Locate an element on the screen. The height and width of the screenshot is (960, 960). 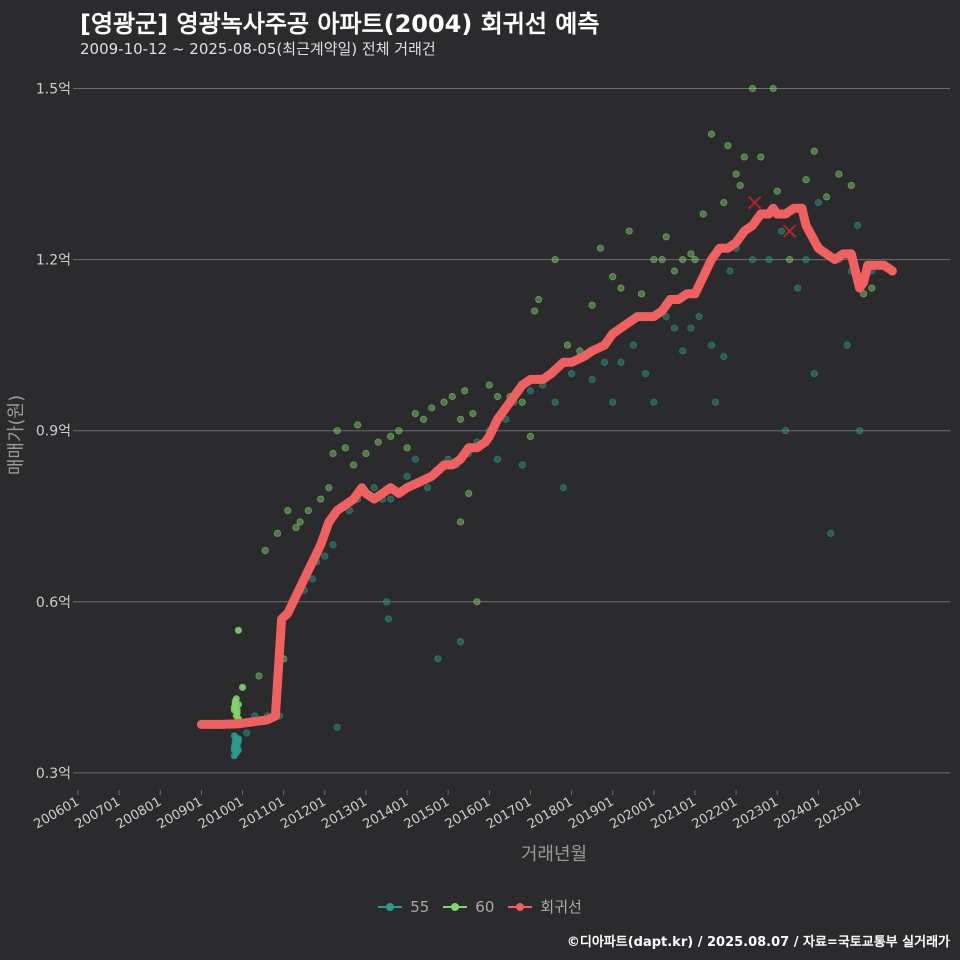
legend-item-60: 60 is located at coordinates (468, 907).